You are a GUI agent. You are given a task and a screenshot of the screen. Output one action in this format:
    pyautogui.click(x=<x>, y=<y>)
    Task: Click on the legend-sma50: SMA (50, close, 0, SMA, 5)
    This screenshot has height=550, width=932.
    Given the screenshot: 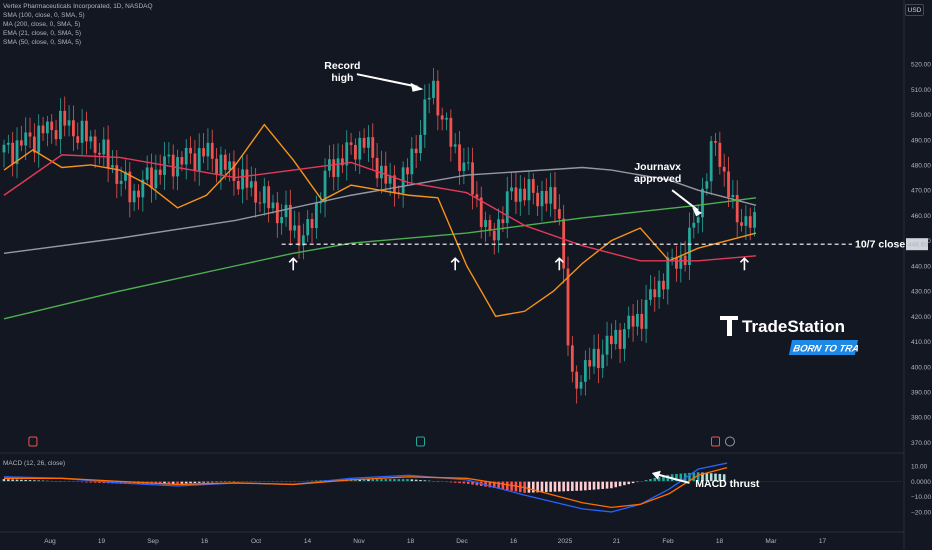 What is the action you would take?
    pyautogui.click(x=42, y=42)
    